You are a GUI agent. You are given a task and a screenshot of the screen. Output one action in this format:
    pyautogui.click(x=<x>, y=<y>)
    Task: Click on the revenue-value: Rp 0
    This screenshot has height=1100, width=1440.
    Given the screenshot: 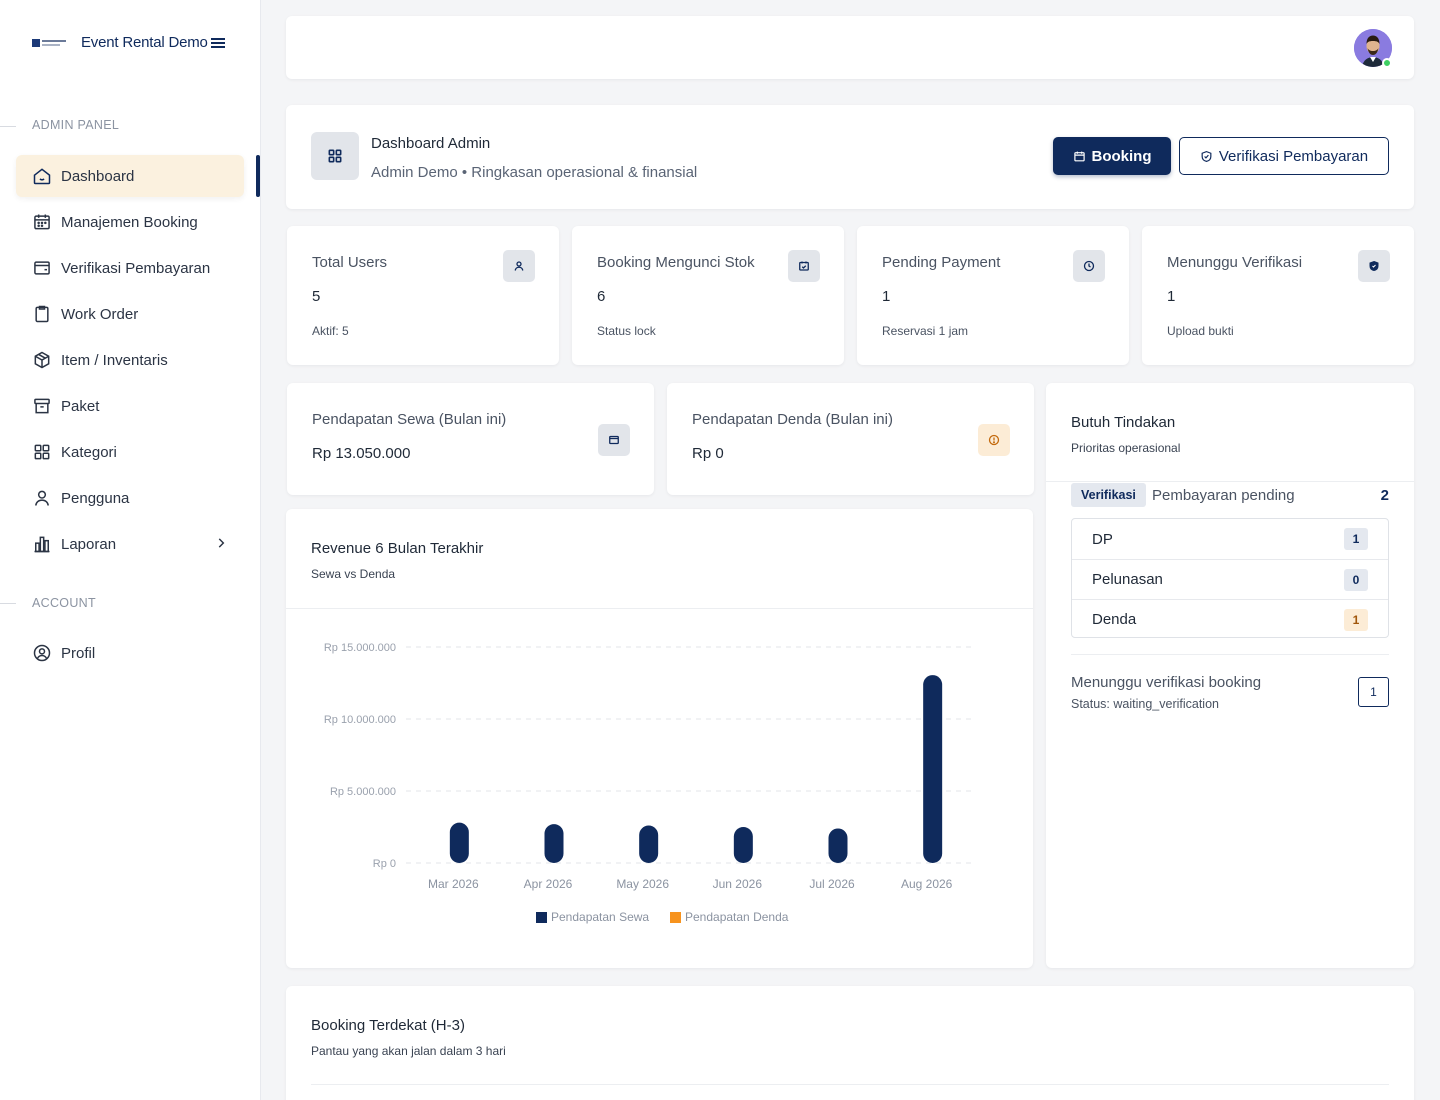 What is the action you would take?
    pyautogui.click(x=708, y=453)
    